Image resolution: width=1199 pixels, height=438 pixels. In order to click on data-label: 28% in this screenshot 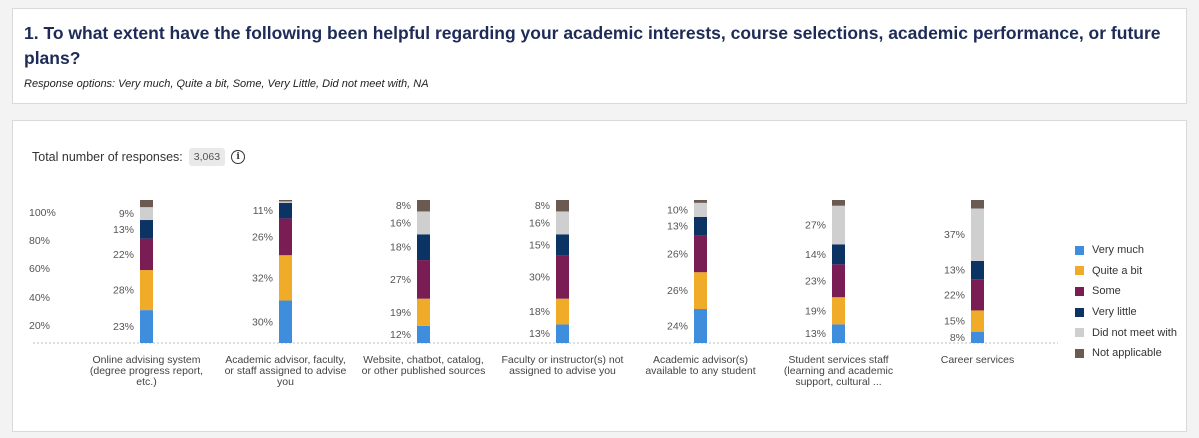, I will do `click(123, 291)`.